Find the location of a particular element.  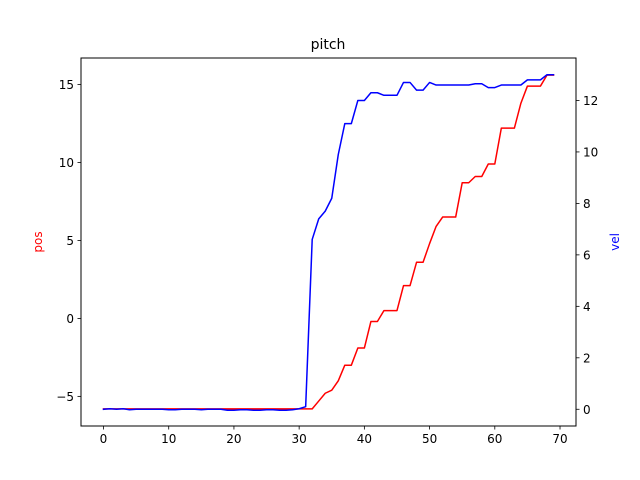

y-axis-right-label: vel is located at coordinates (615, 242).